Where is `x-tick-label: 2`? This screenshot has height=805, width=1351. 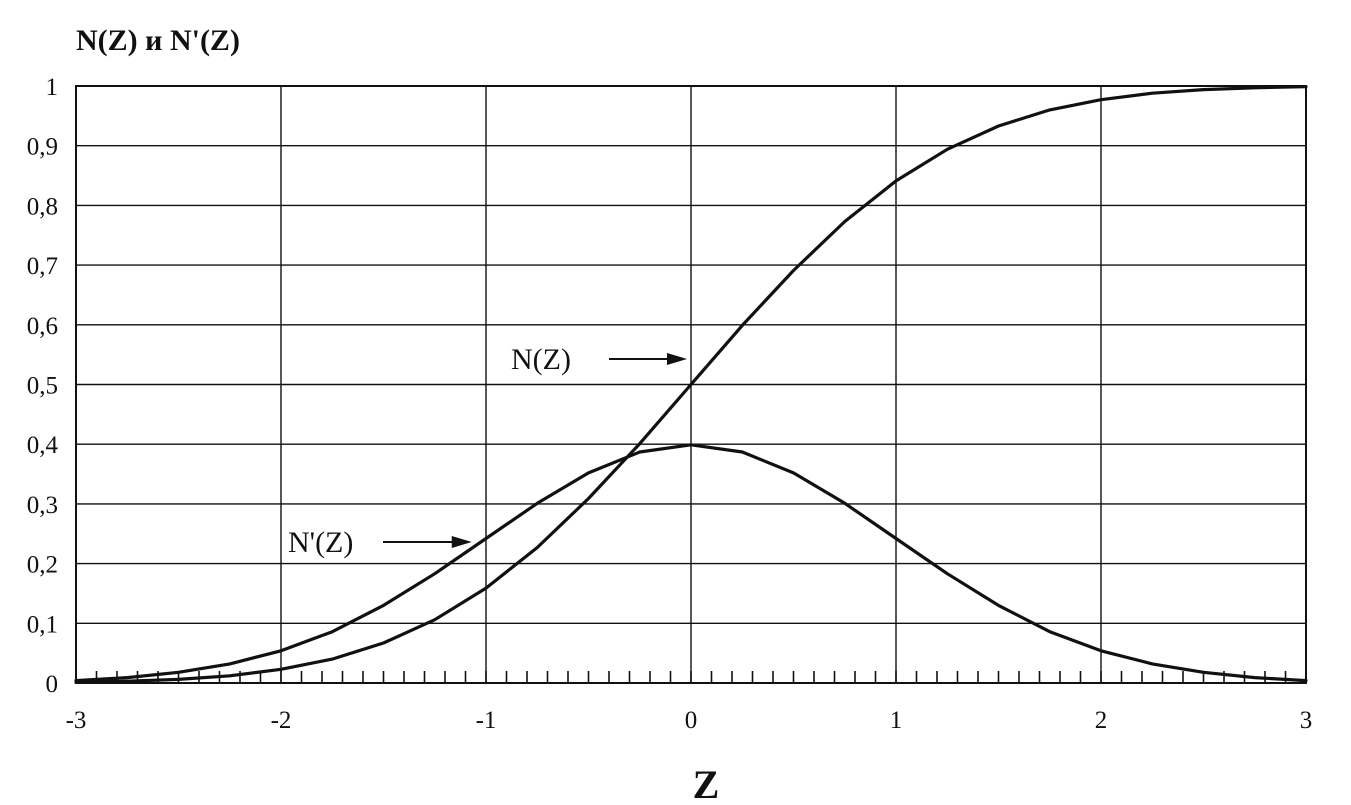
x-tick-label: 2 is located at coordinates (1101, 720).